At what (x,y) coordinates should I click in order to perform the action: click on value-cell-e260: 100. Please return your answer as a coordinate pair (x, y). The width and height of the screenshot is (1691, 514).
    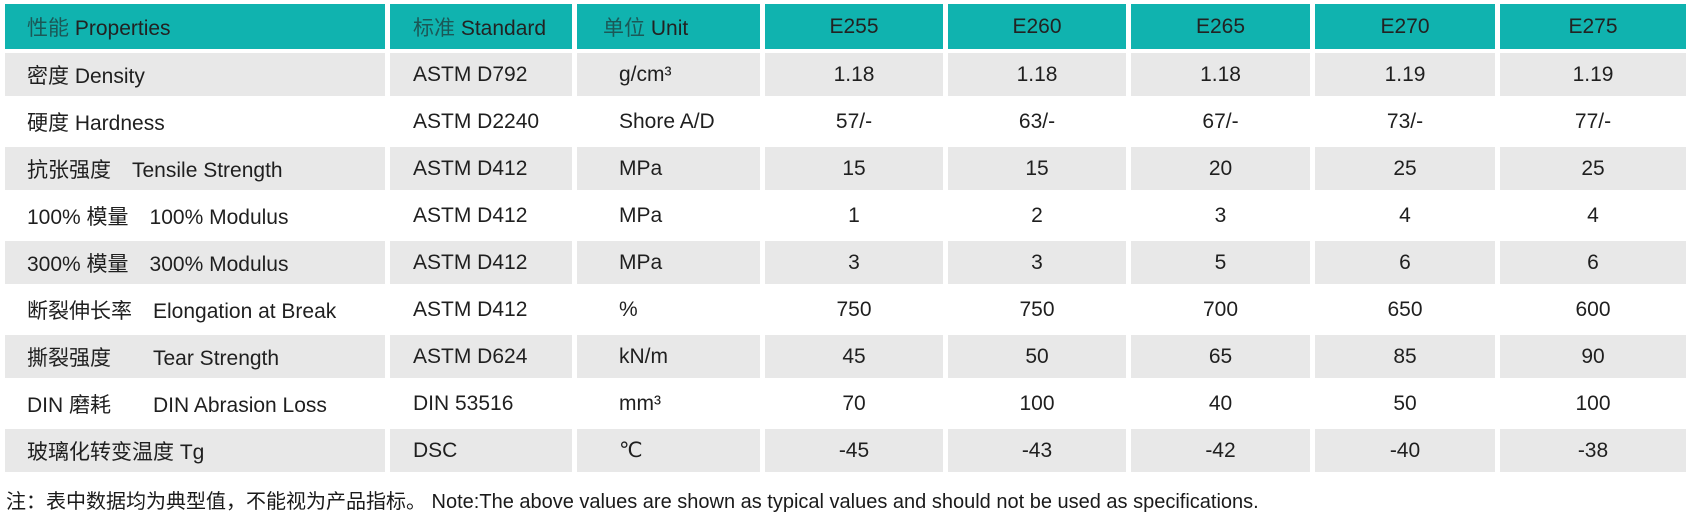
    Looking at the image, I should click on (1037, 403).